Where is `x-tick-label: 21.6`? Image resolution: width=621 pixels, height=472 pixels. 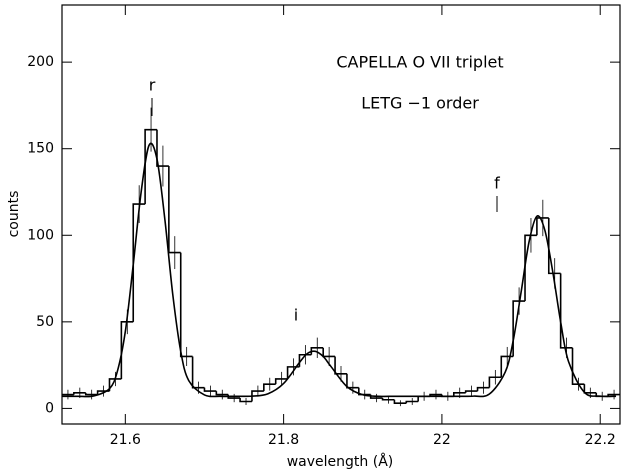
x-tick-label: 21.6 is located at coordinates (125, 440).